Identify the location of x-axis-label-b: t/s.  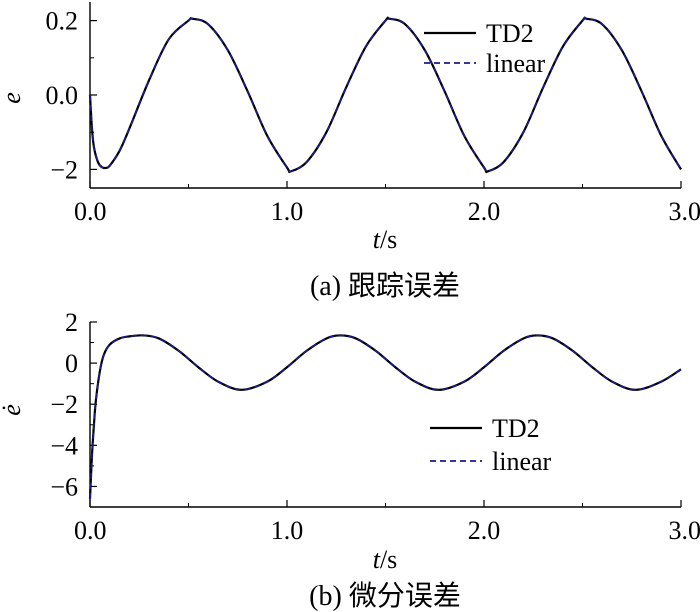
(385, 559).